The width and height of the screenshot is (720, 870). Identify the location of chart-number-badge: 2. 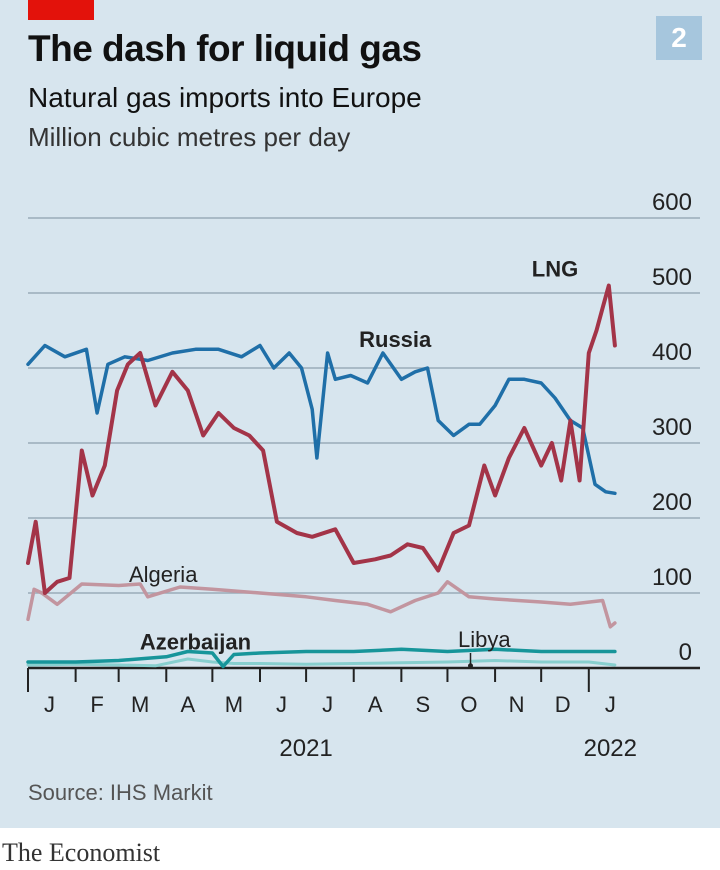
(679, 38).